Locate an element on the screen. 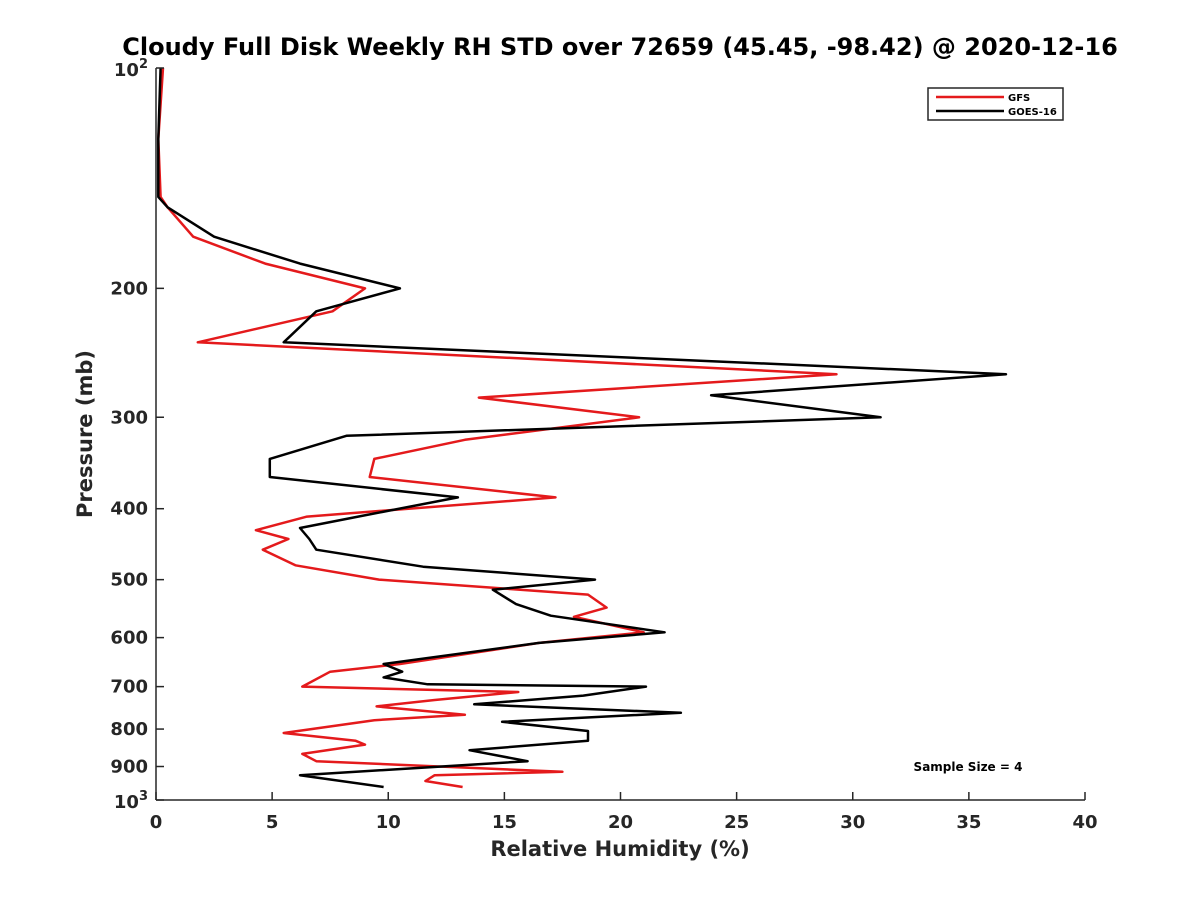 The image size is (1200, 900). x-tick-label: 30 is located at coordinates (852, 822).